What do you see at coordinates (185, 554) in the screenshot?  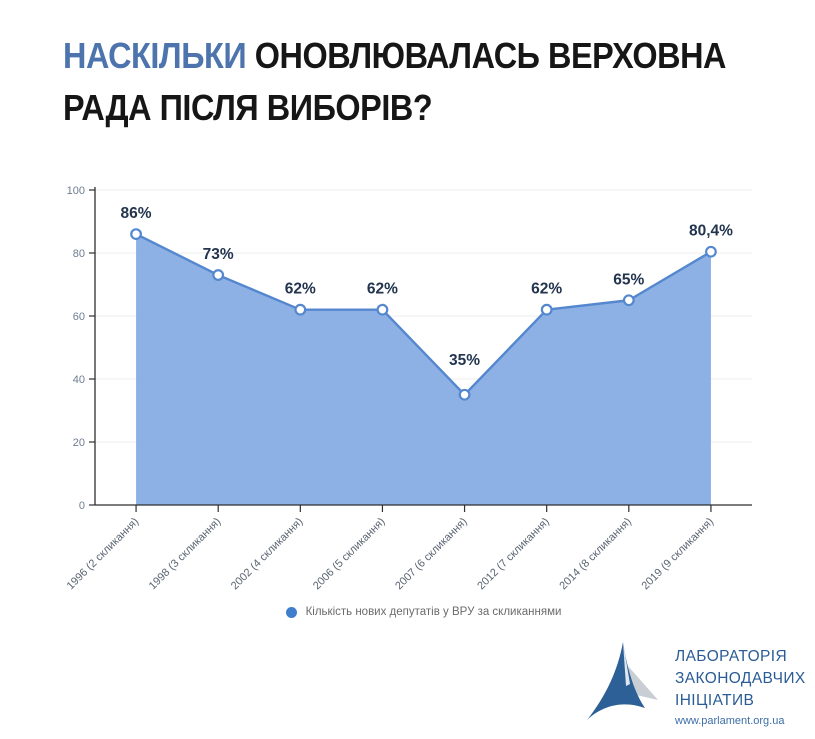 I see `x-tick-label: 1998 (3 скликання)` at bounding box center [185, 554].